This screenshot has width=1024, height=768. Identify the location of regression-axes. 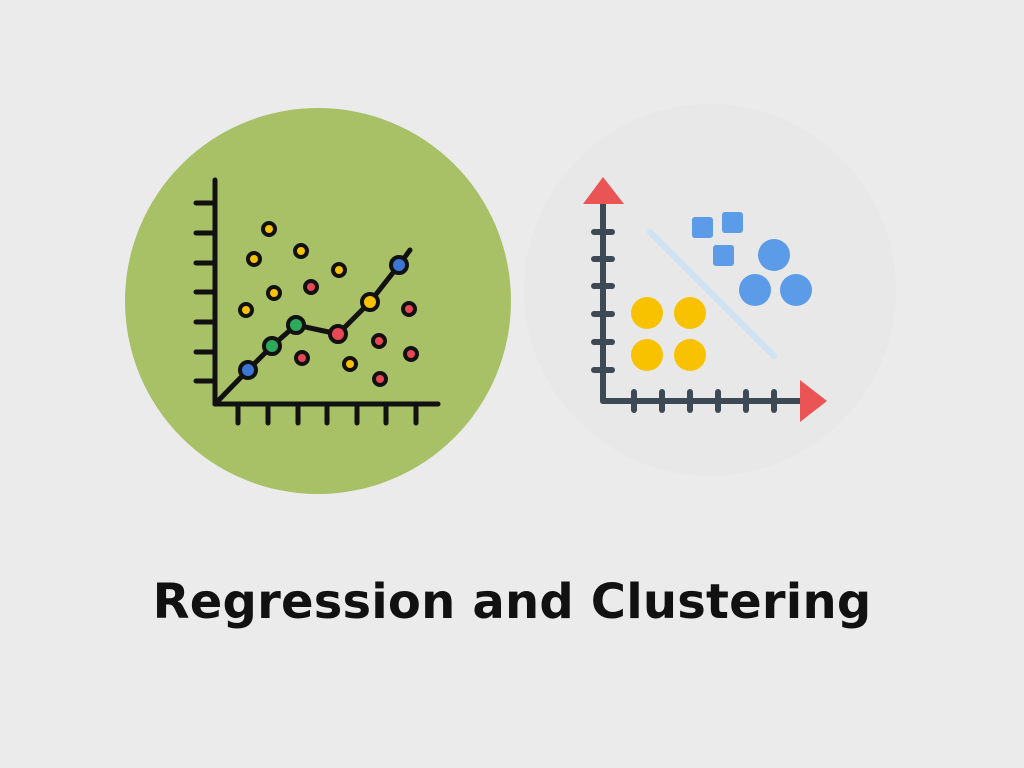
(317, 301).